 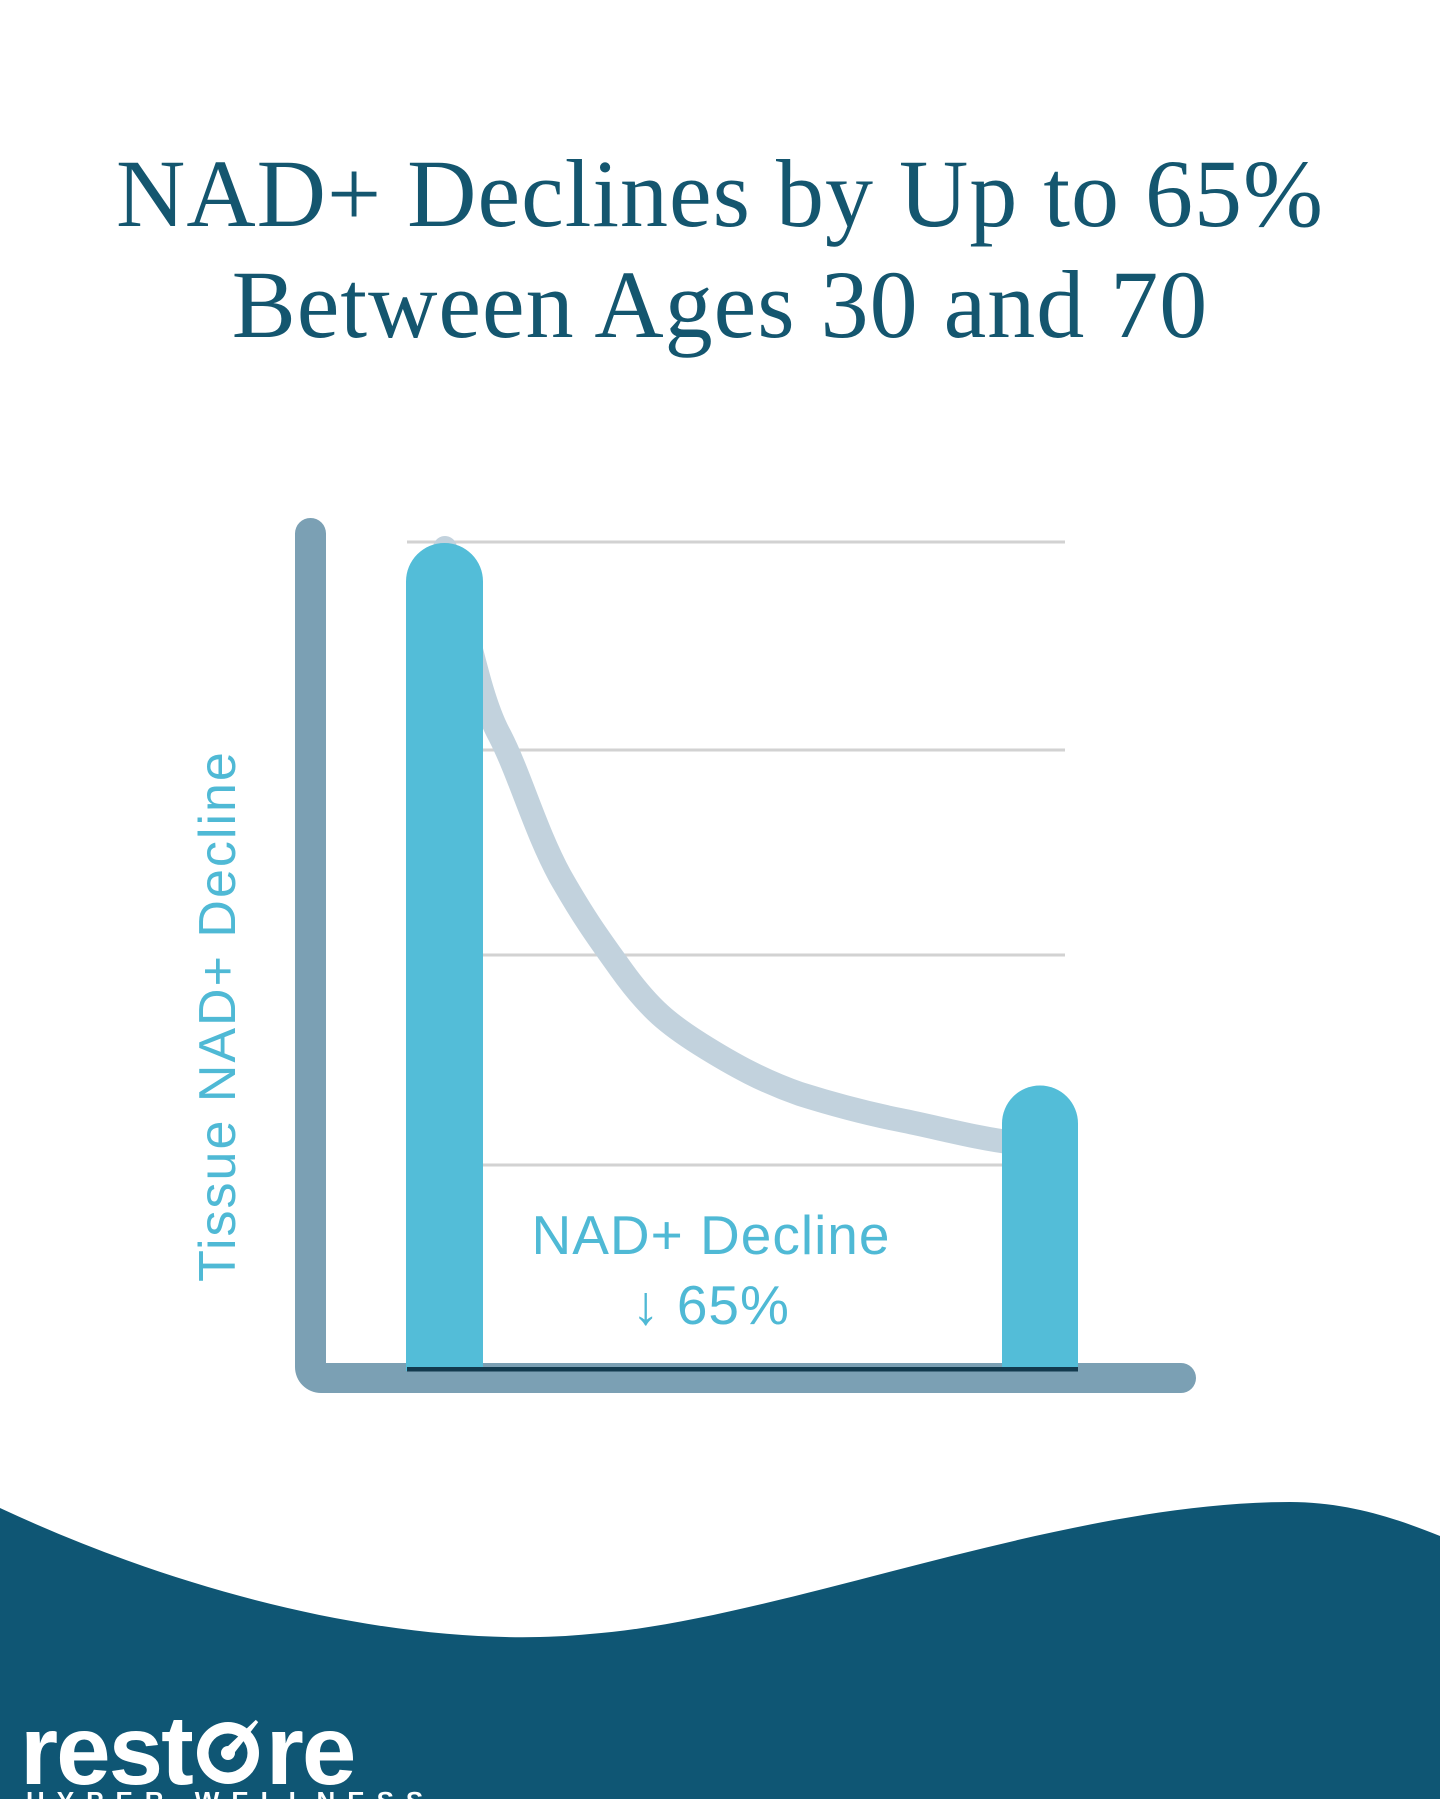 I want to click on chart-annotation: NAD+ Decline ↓ 65%, so click(x=711, y=1270).